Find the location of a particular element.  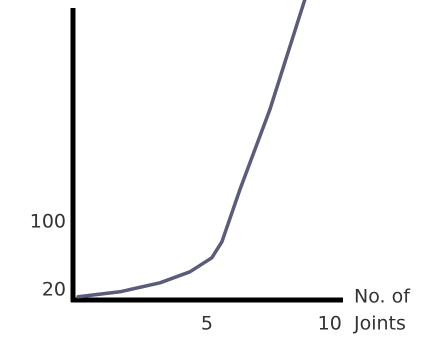

x-axis-label: Joints is located at coordinates (379, 324).